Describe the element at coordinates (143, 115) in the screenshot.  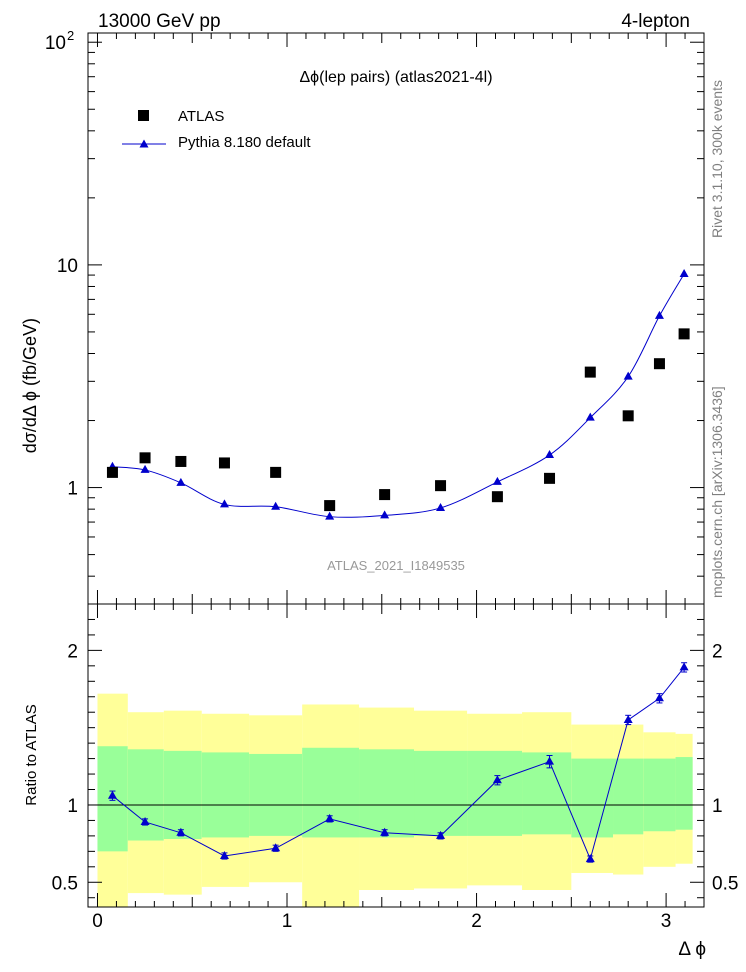
I see `legend-atlas-marker` at that location.